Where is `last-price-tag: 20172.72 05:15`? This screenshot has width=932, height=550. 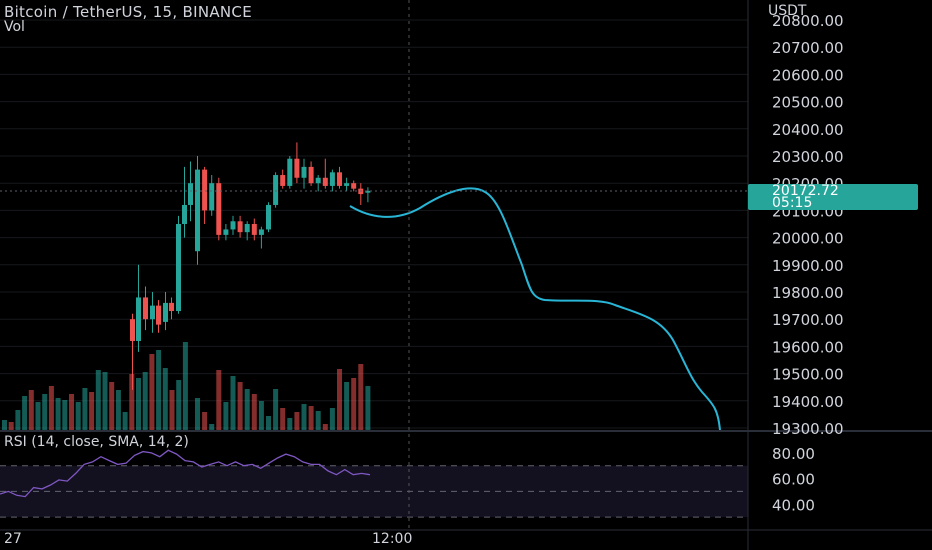
last-price-tag: 20172.72 05:15 is located at coordinates (833, 197).